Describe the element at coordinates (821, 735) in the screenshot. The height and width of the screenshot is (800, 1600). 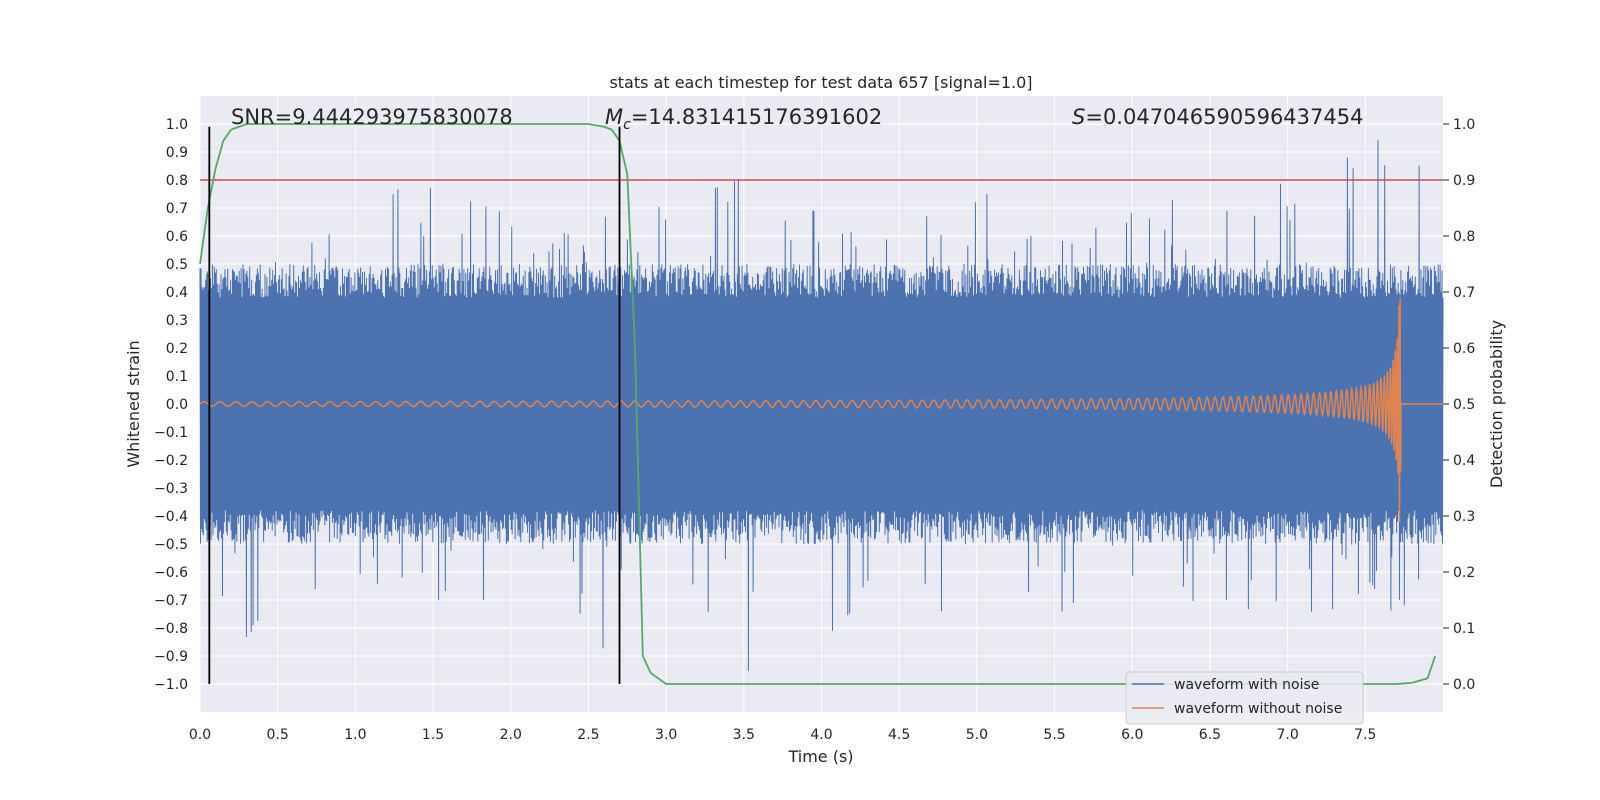
I see `x-tick-label: 4.0` at that location.